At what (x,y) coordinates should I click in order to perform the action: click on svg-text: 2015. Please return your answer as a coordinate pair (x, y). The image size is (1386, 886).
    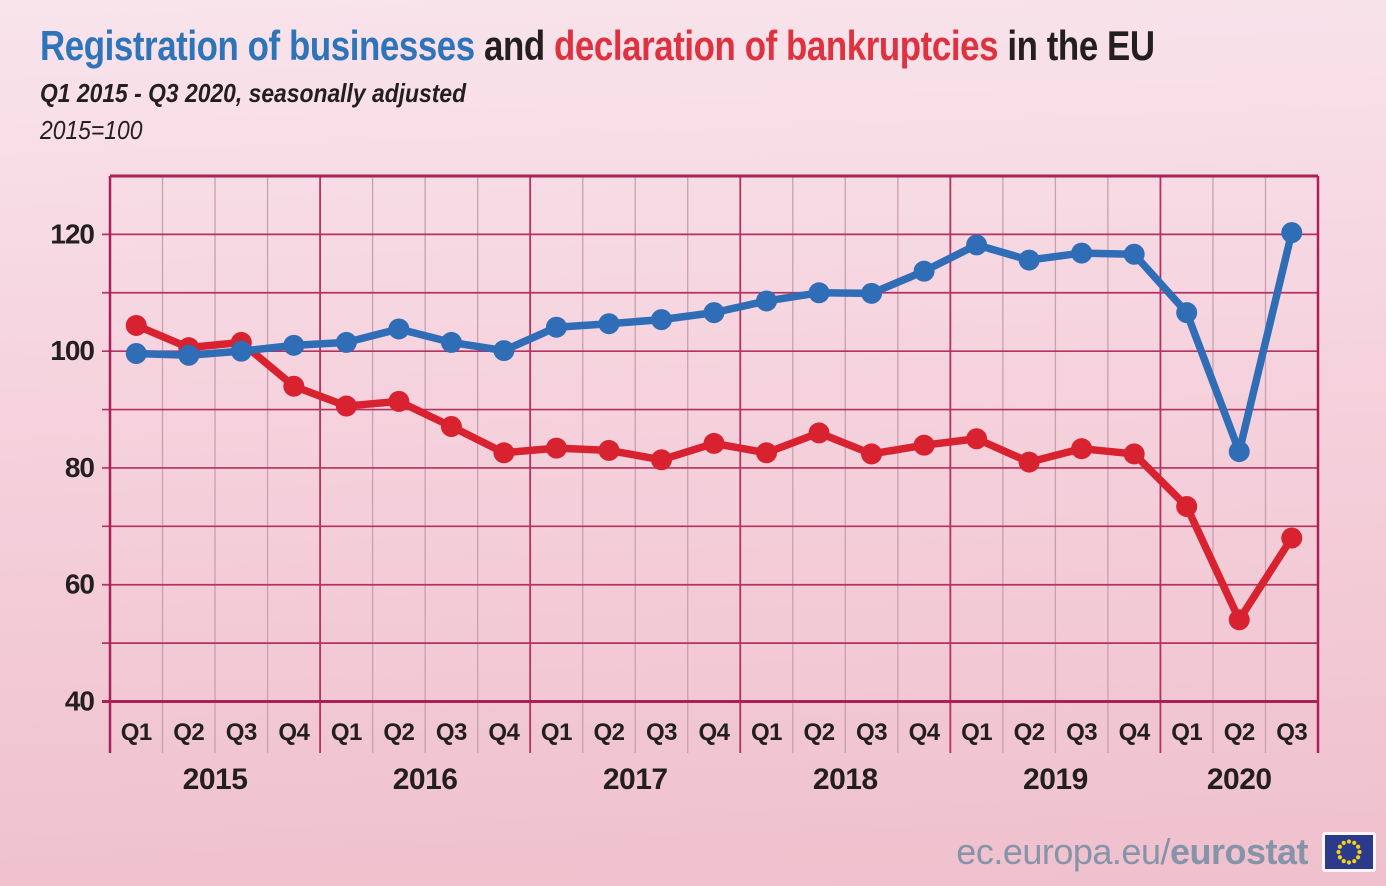
    Looking at the image, I should click on (215, 779).